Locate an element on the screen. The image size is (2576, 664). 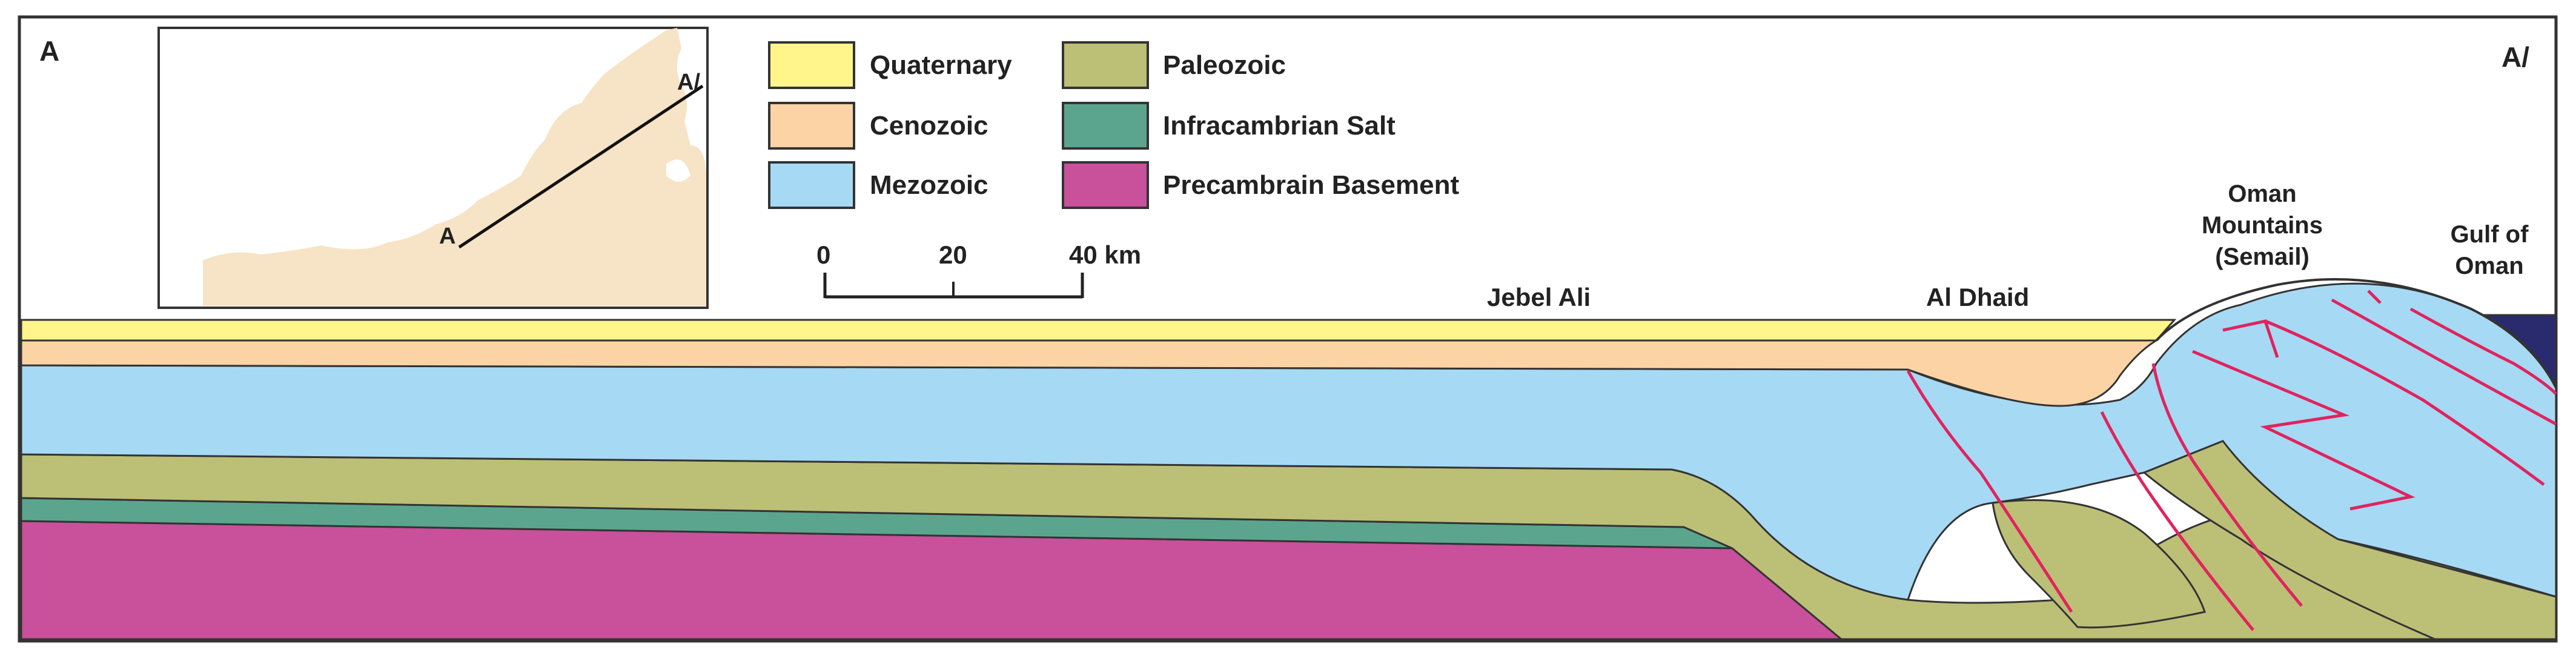
legend-label: Precambrain Basement is located at coordinates (1311, 185).